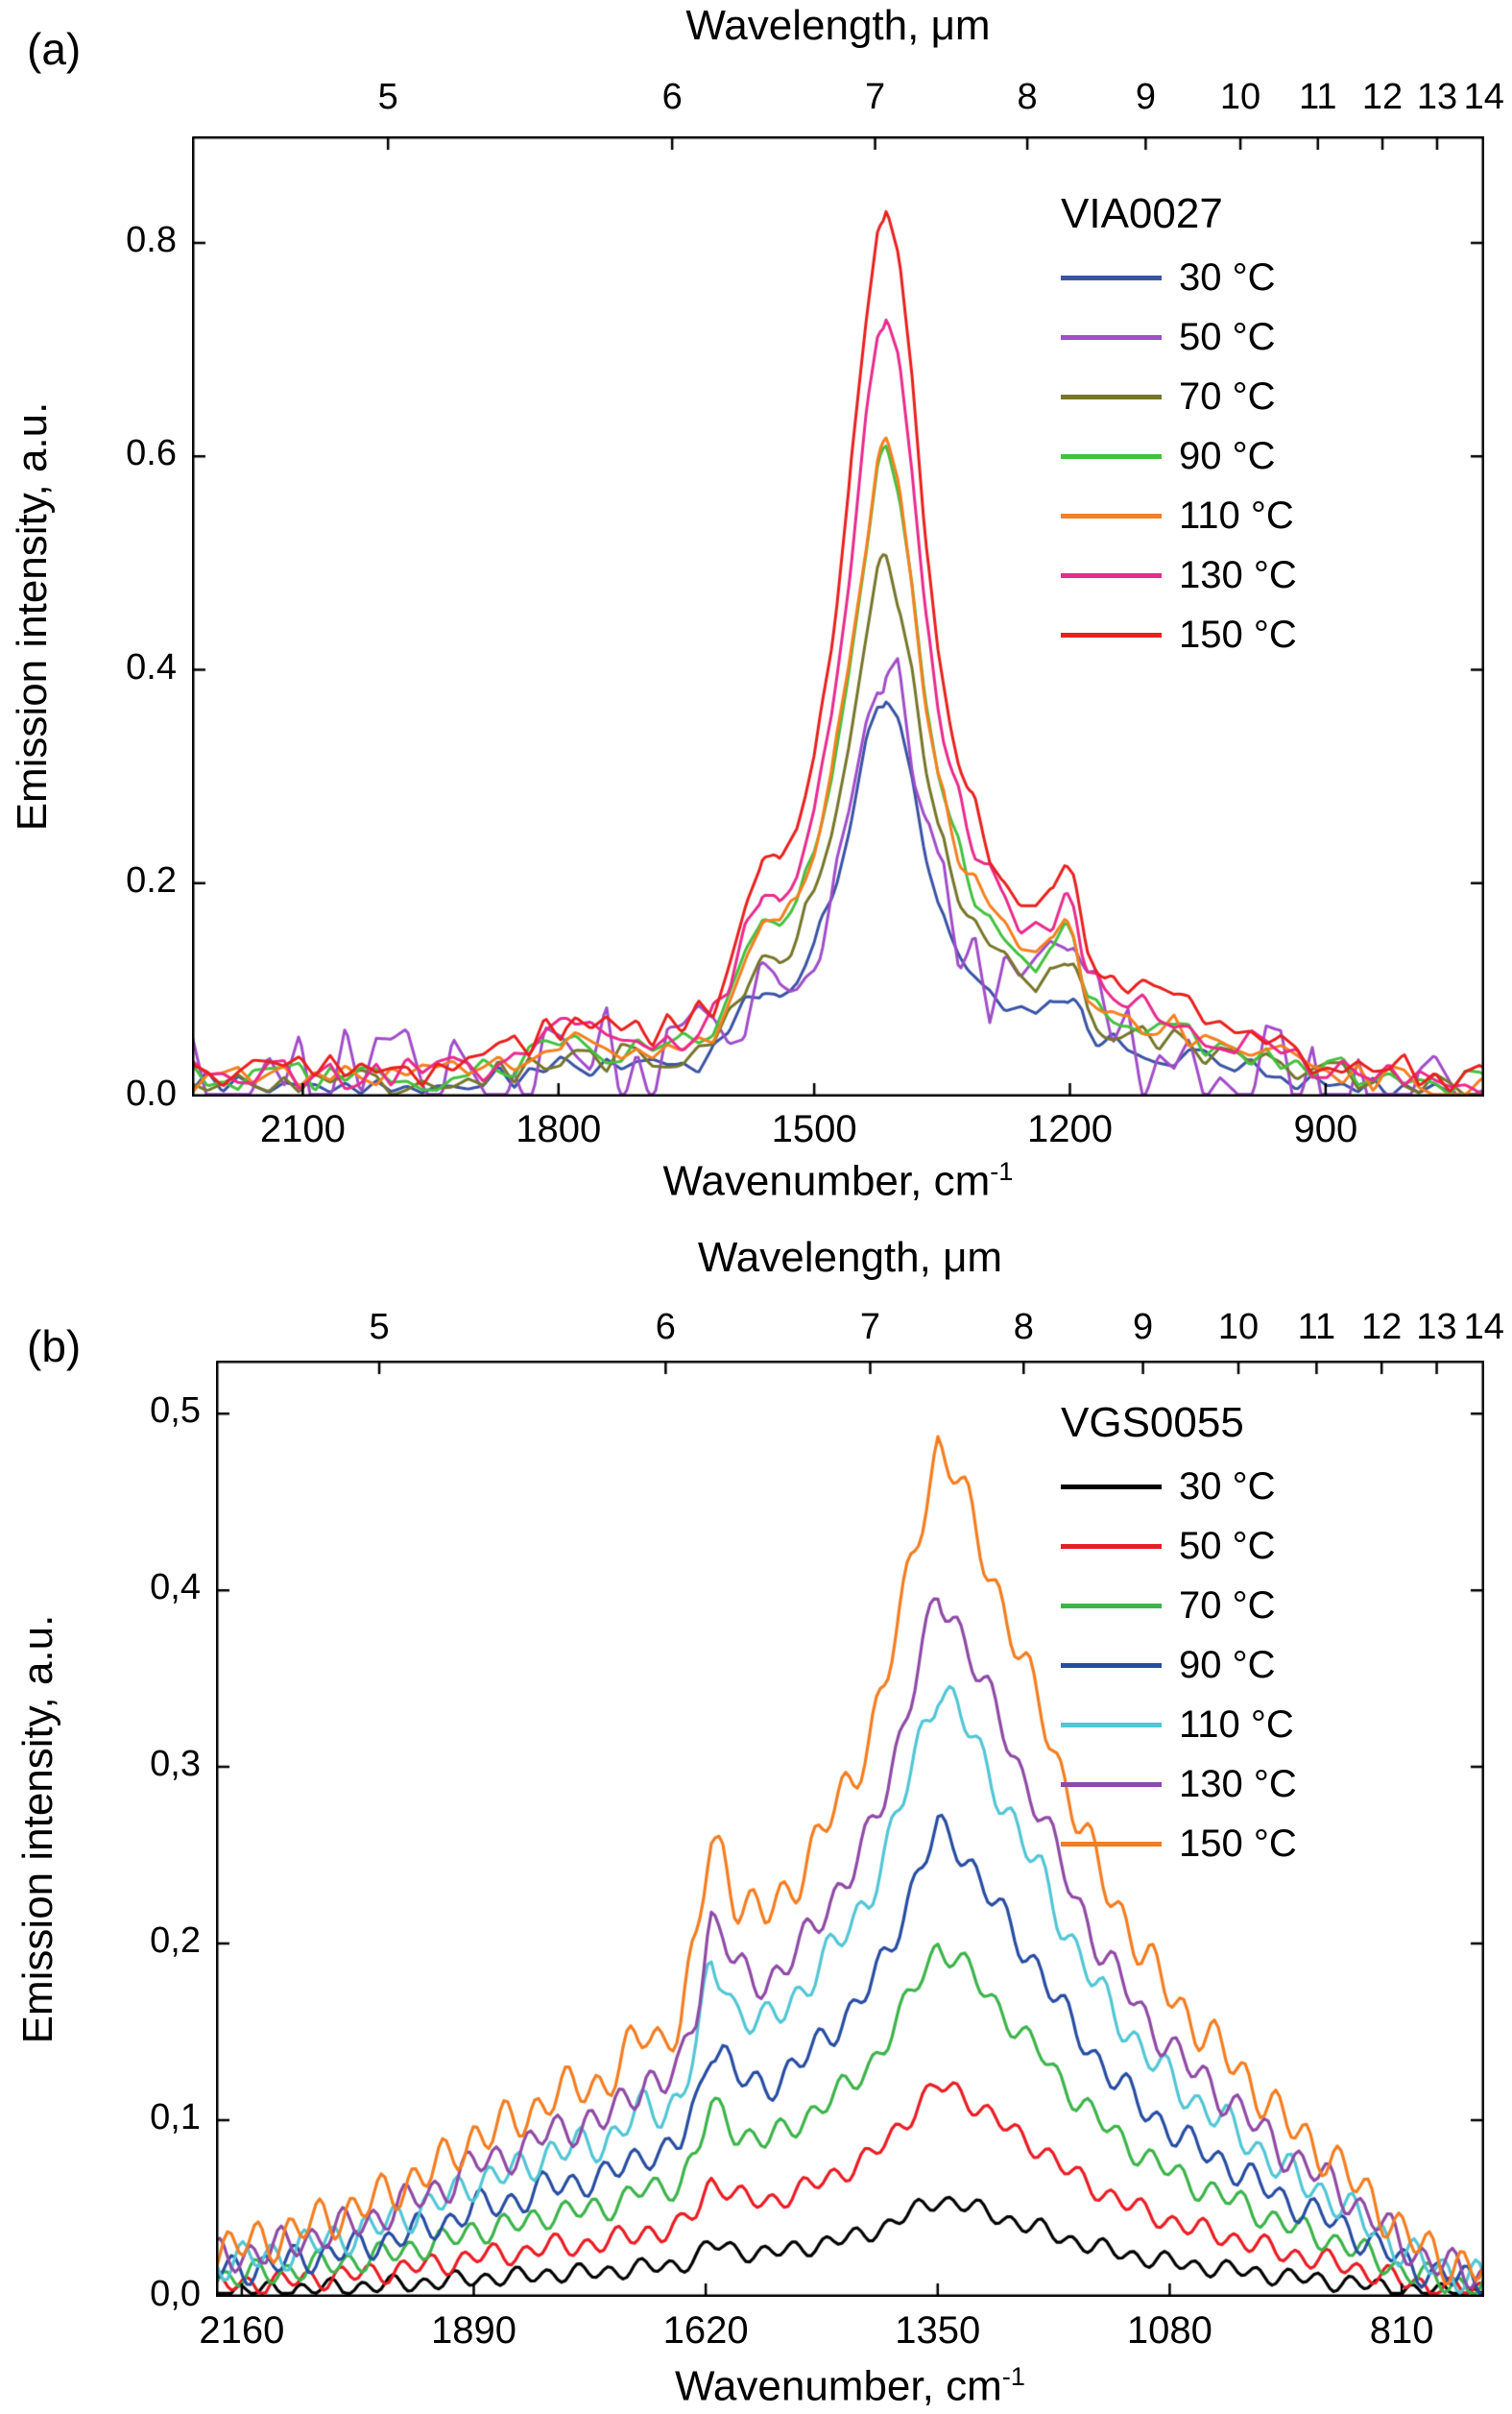 The width and height of the screenshot is (1512, 2414). What do you see at coordinates (1227, 1664) in the screenshot?
I see `legend-entry-label: 90 °C` at bounding box center [1227, 1664].